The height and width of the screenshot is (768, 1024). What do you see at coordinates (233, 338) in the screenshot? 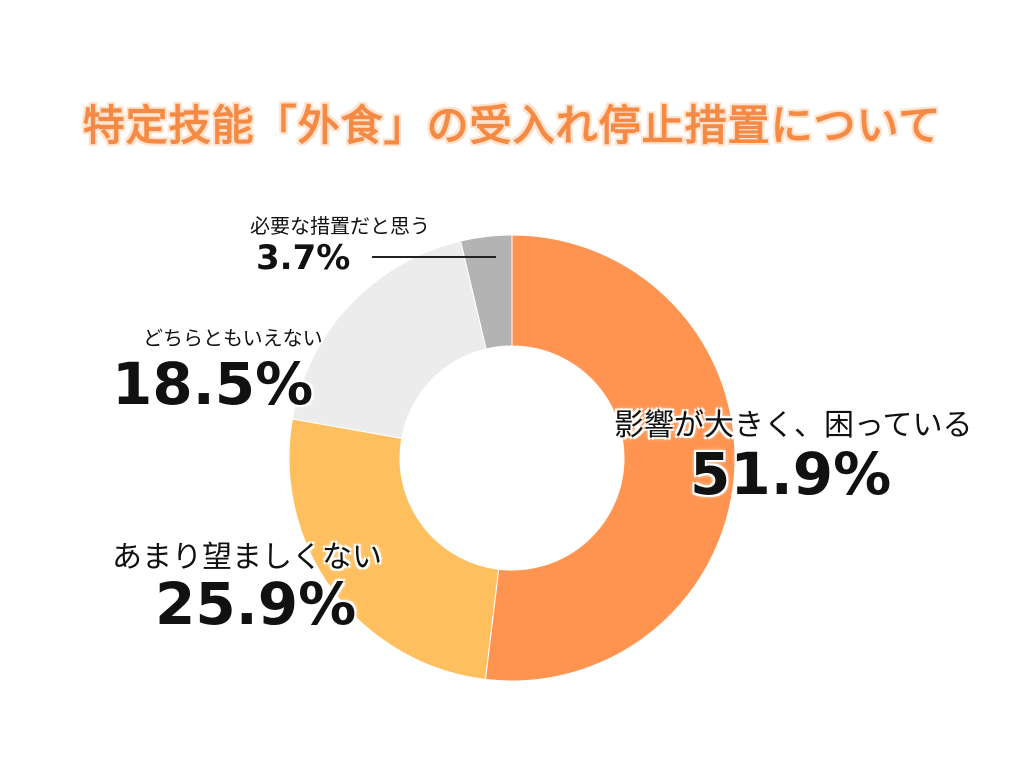
I see `slice-label-neutral: どちらともいえない` at bounding box center [233, 338].